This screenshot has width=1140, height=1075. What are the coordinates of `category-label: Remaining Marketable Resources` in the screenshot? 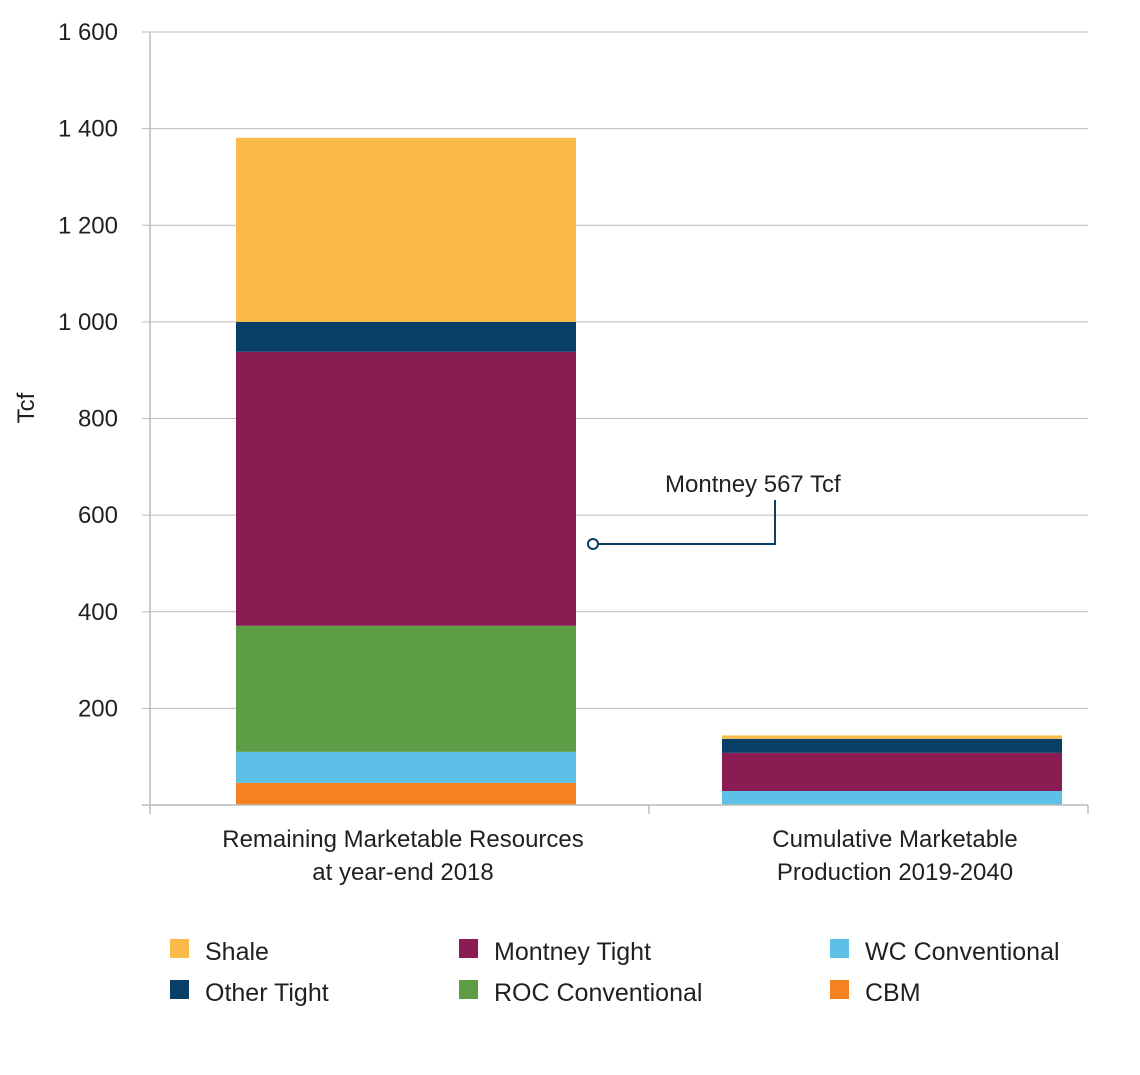 It's located at (403, 839).